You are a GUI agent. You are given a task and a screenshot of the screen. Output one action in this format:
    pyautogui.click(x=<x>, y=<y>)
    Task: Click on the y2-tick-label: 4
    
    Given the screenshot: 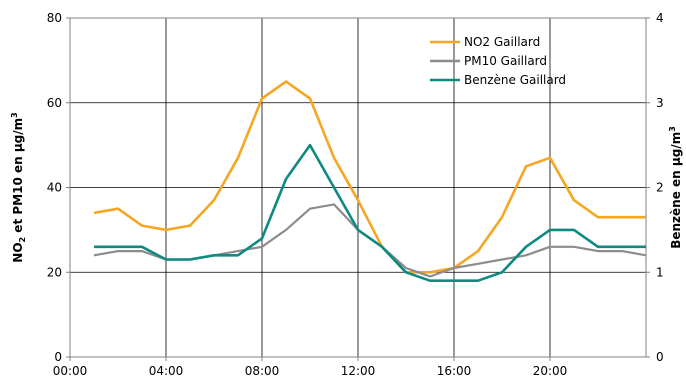 What is the action you would take?
    pyautogui.click(x=660, y=18)
    